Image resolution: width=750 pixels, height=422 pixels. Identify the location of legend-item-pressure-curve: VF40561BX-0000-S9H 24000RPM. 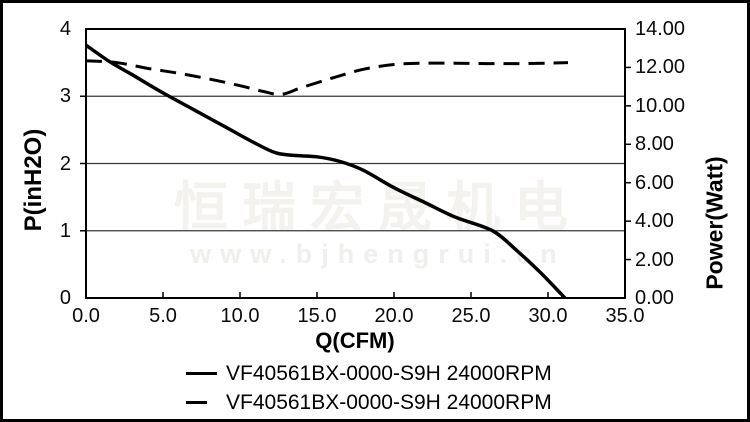
(369, 373).